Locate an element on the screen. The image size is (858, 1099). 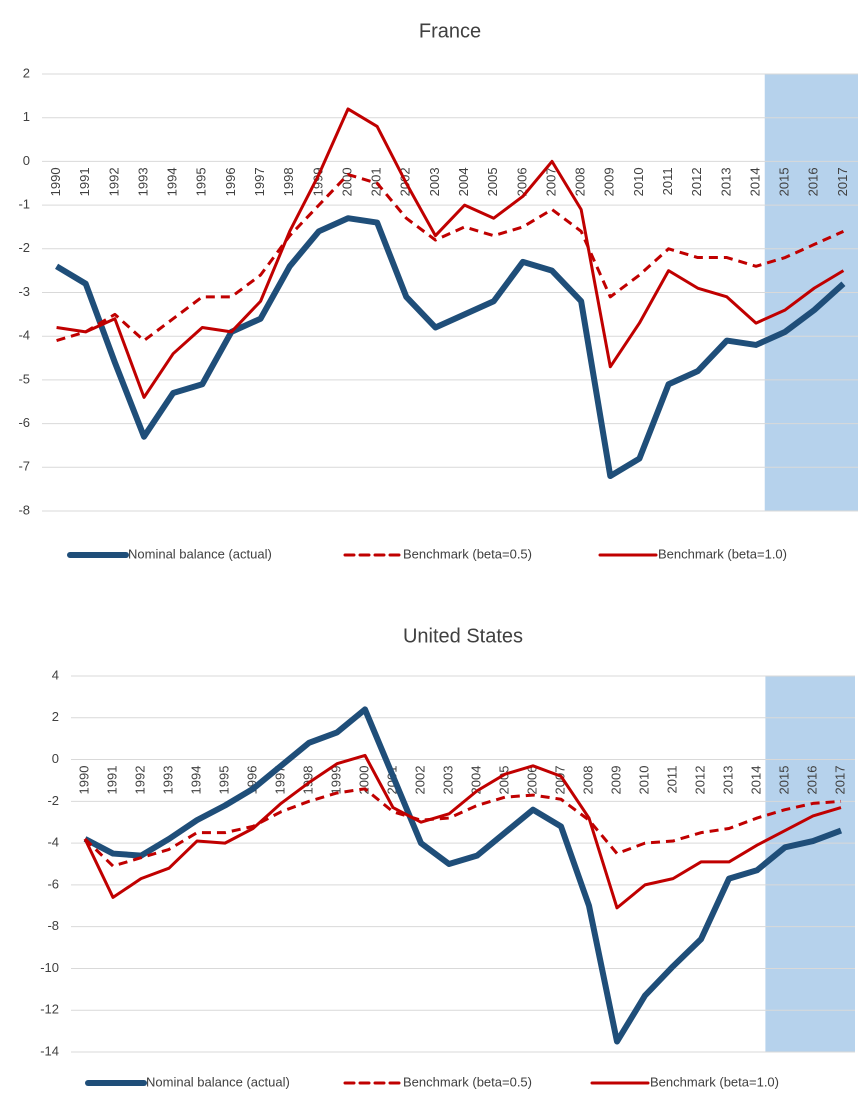
x-tick-label: 1996 is located at coordinates (230, 181).